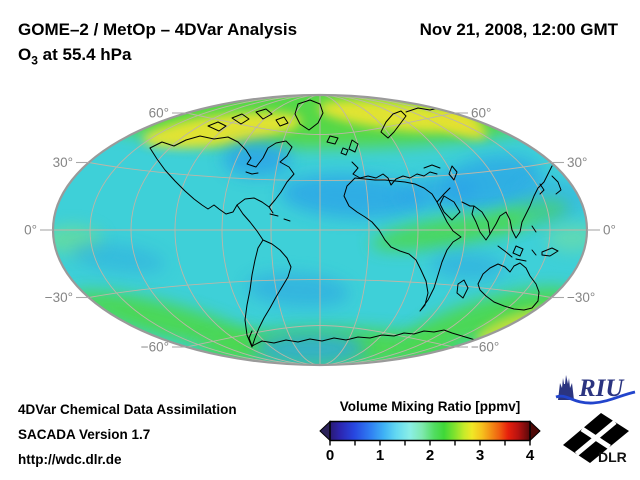  What do you see at coordinates (59, 297) in the screenshot?
I see `lat-label-left-30s: −30°` at bounding box center [59, 297].